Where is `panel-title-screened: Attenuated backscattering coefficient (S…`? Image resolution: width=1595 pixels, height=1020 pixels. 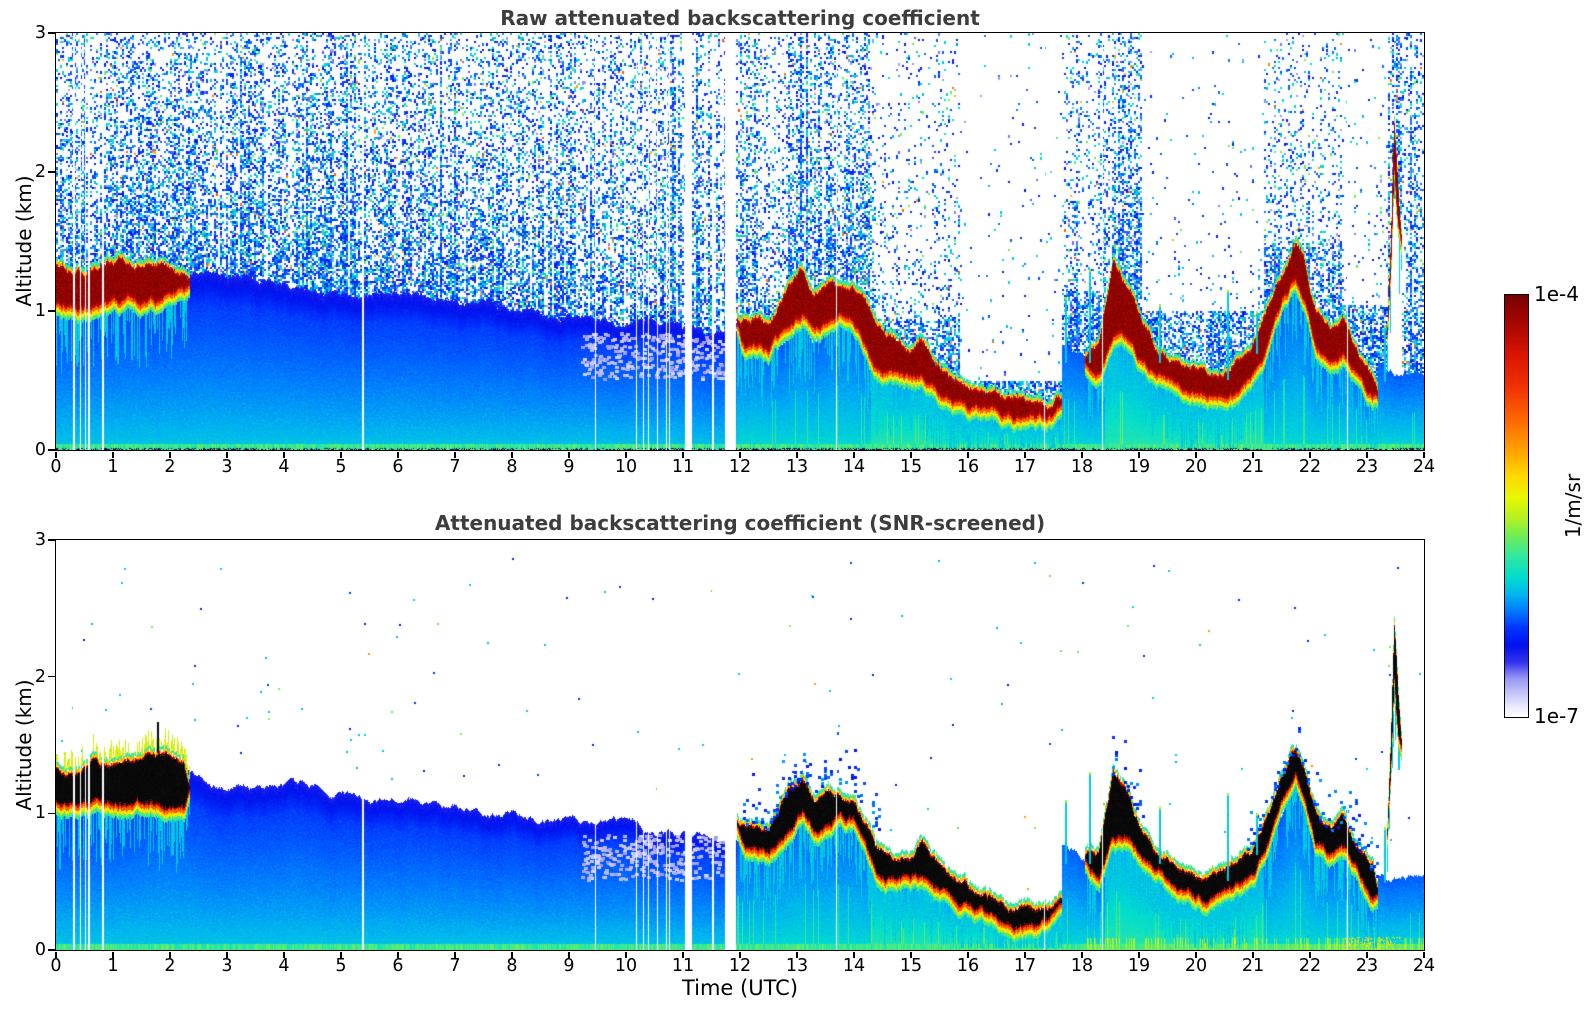 panel-title-screened: Attenuated backscattering coefficient (S… is located at coordinates (740, 523).